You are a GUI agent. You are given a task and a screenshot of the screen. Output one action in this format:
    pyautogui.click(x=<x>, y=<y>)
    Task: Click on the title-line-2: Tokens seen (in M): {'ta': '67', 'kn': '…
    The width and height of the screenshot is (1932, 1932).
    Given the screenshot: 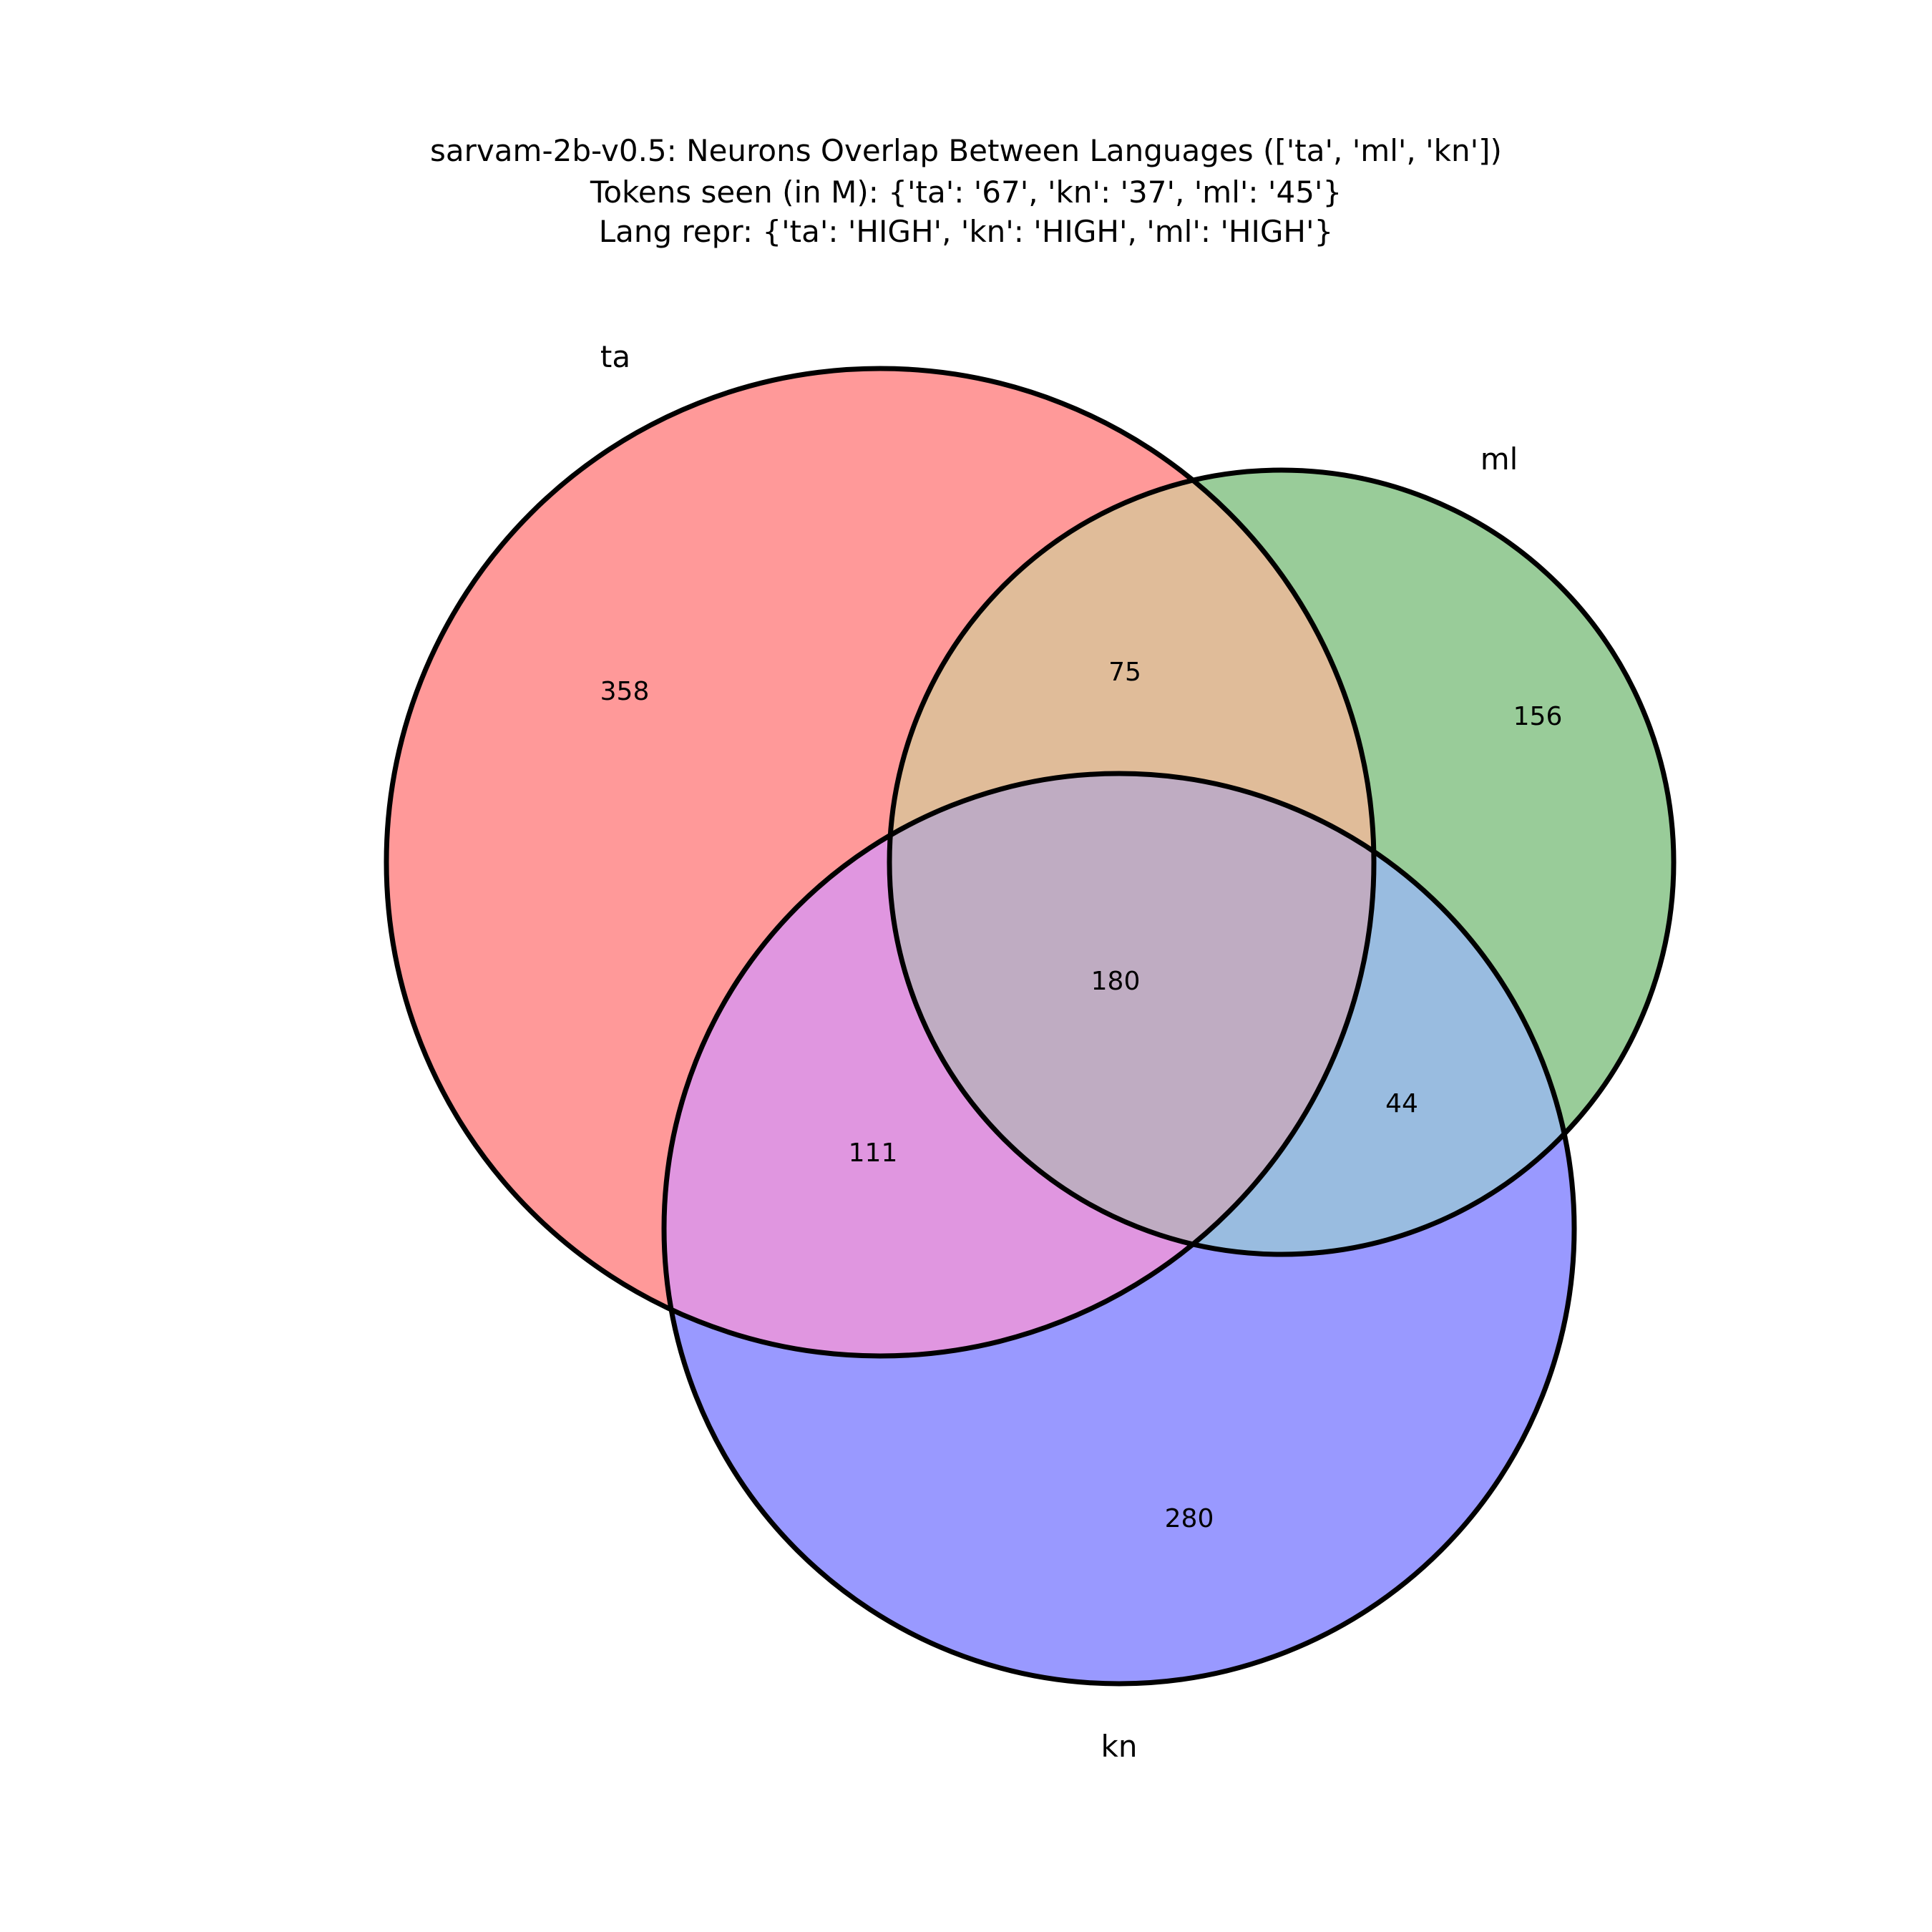 What is the action you would take?
    pyautogui.click(x=966, y=192)
    